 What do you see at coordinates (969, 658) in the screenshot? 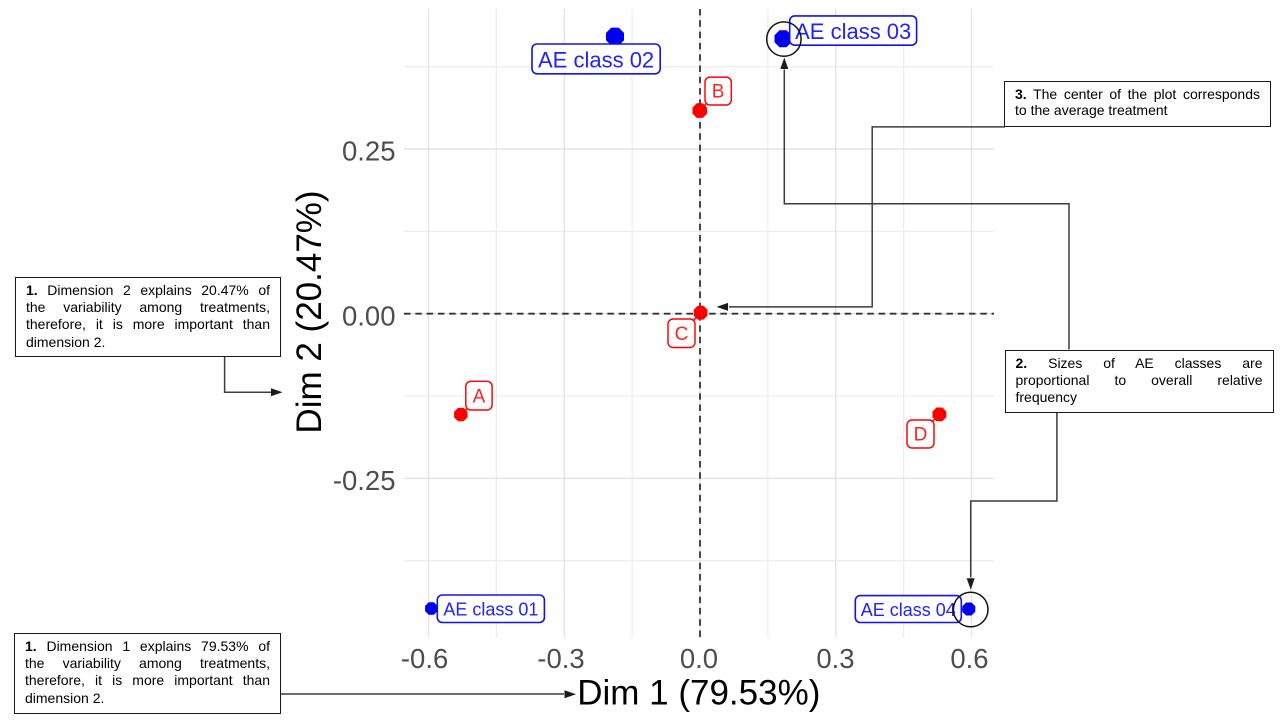
I see `svg-text: 0.6` at bounding box center [969, 658].